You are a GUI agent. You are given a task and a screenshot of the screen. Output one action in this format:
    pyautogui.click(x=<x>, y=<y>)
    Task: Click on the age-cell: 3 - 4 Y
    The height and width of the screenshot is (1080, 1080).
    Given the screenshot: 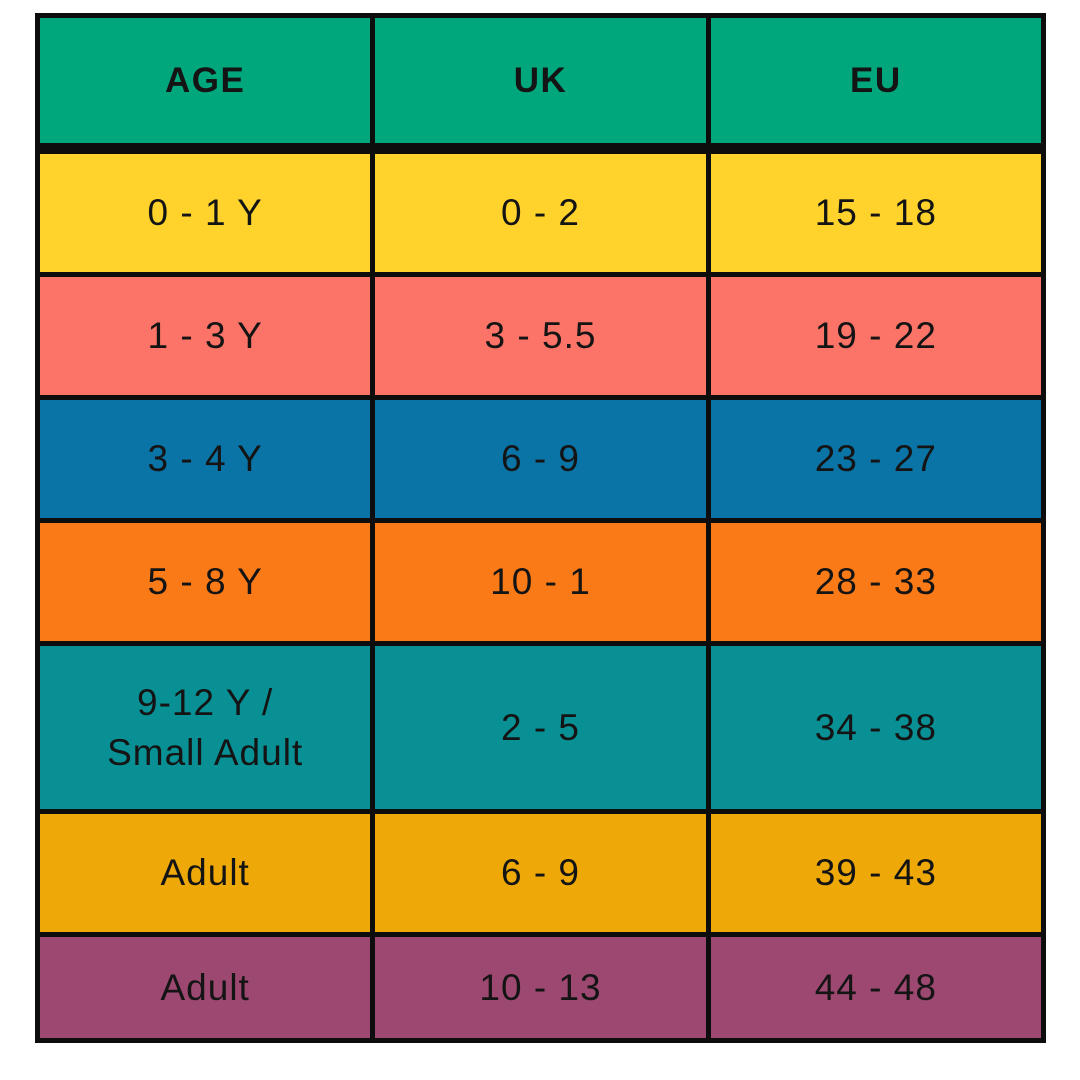 What is the action you would take?
    pyautogui.click(x=205, y=459)
    